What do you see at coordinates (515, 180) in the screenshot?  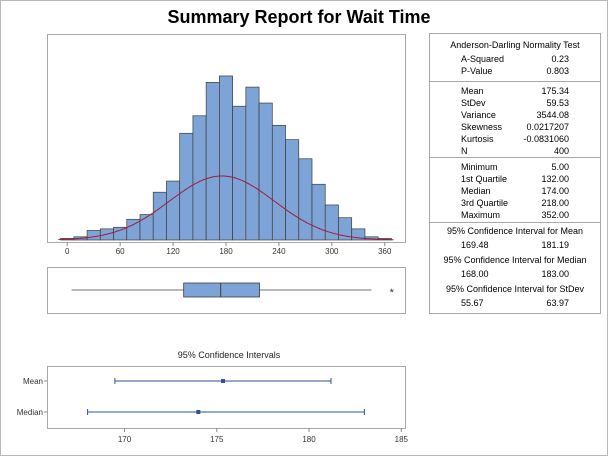 I see `stat-row: 1st Quartile 132.00` at bounding box center [515, 180].